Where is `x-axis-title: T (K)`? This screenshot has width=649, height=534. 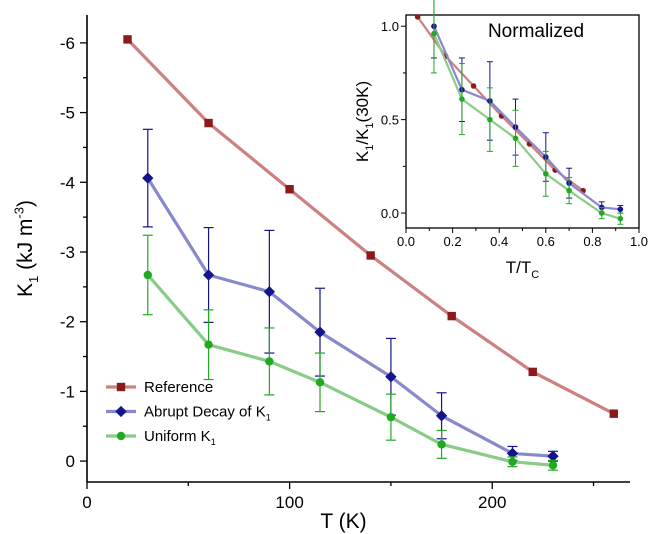
x-axis-title: T (K) is located at coordinates (343, 521).